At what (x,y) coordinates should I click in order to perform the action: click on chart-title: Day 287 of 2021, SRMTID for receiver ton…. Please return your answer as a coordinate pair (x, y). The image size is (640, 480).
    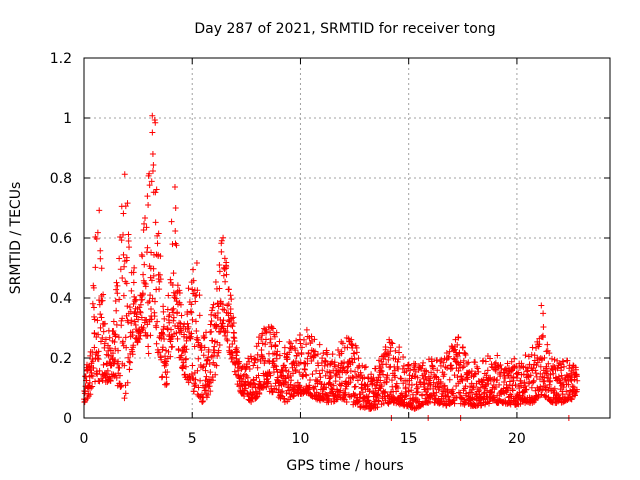
    Looking at the image, I should click on (344, 29).